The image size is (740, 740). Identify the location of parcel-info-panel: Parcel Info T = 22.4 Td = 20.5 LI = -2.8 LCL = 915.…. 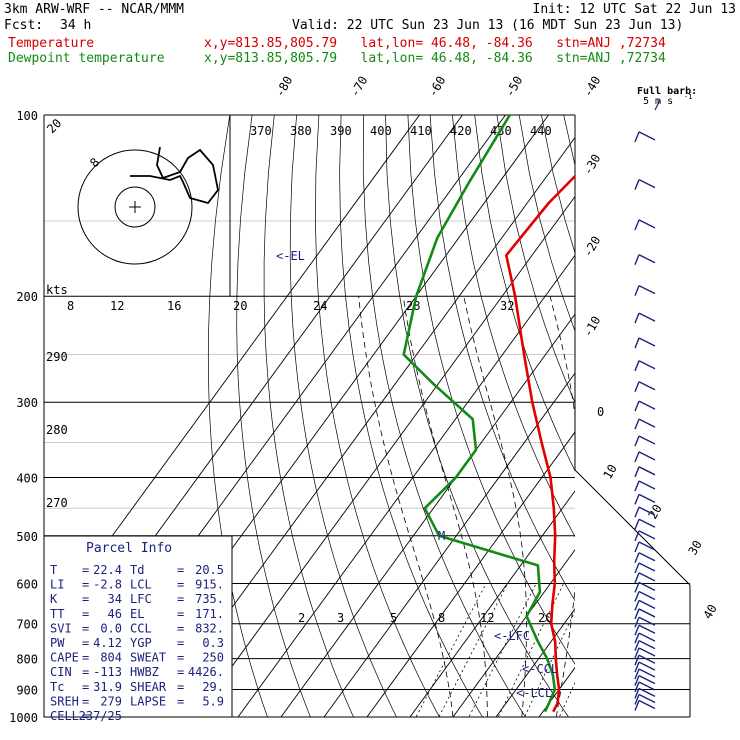
(138, 629).